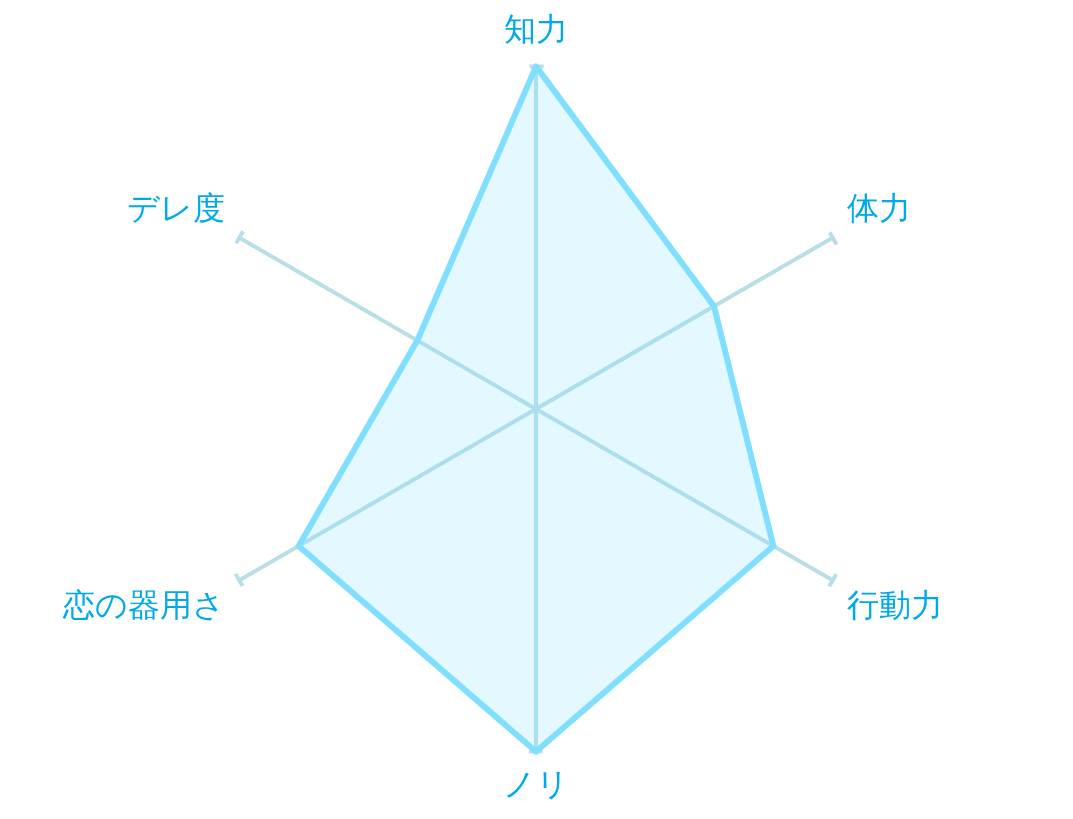  Describe the element at coordinates (894, 604) in the screenshot. I see `spoke-label: 行動力` at that location.